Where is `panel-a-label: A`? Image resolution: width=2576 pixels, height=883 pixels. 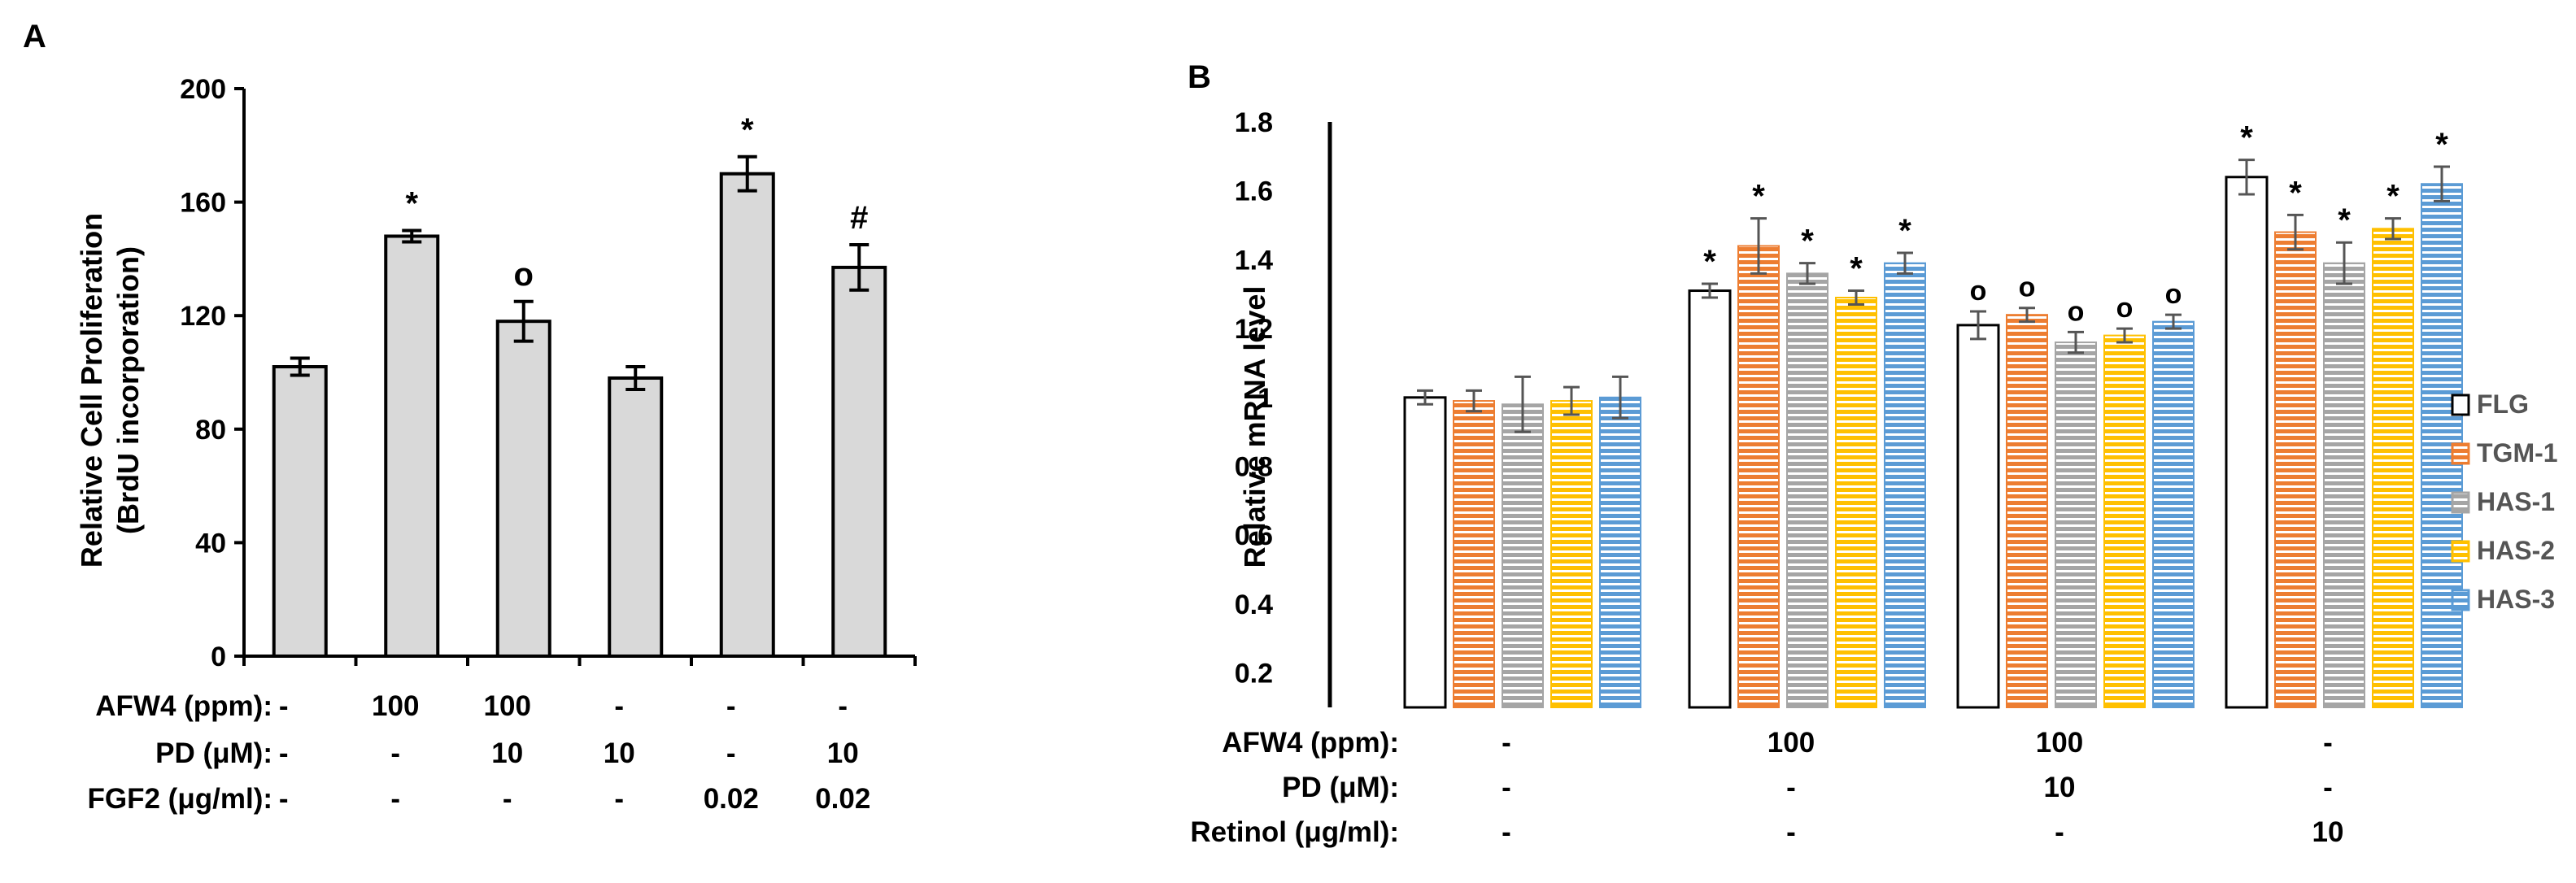
panel-a-label: A is located at coordinates (34, 36).